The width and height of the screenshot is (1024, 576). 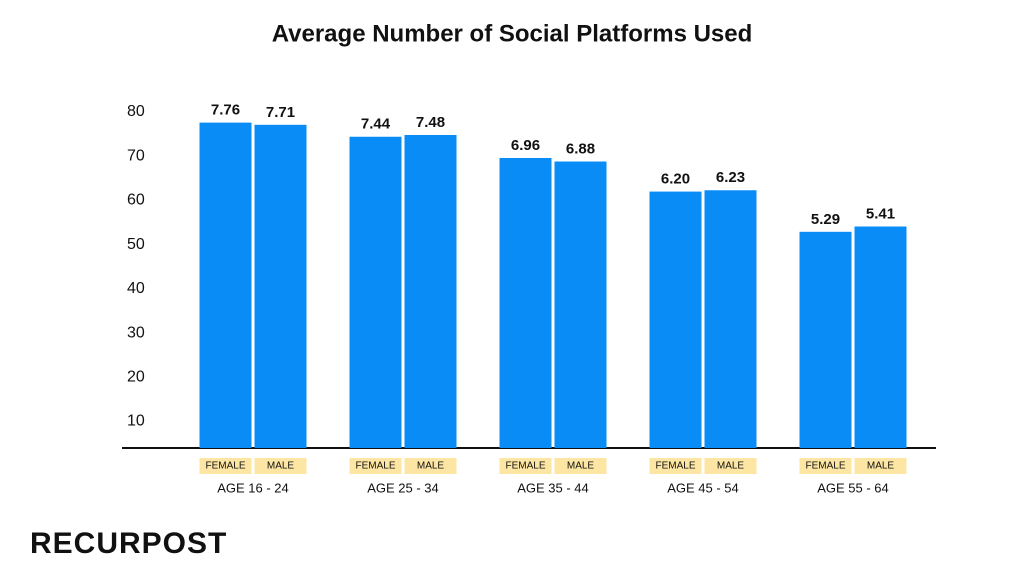 I want to click on value-label: 7.48, so click(x=430, y=122).